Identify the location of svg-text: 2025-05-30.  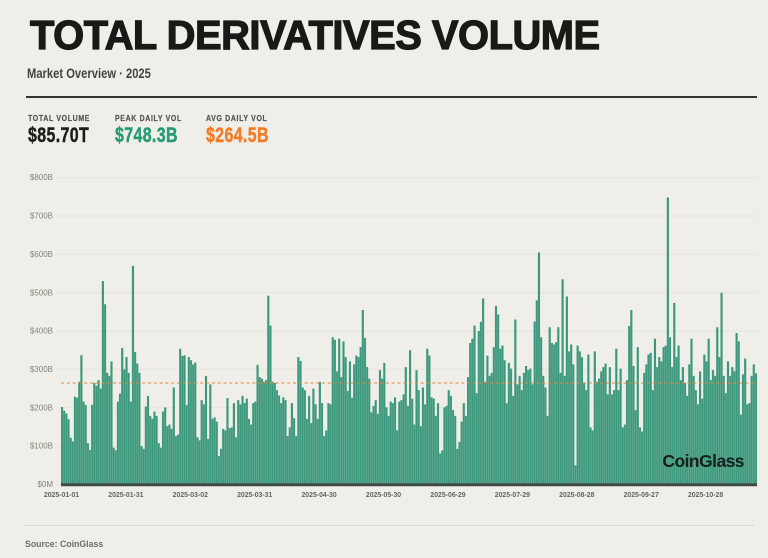
(383, 495).